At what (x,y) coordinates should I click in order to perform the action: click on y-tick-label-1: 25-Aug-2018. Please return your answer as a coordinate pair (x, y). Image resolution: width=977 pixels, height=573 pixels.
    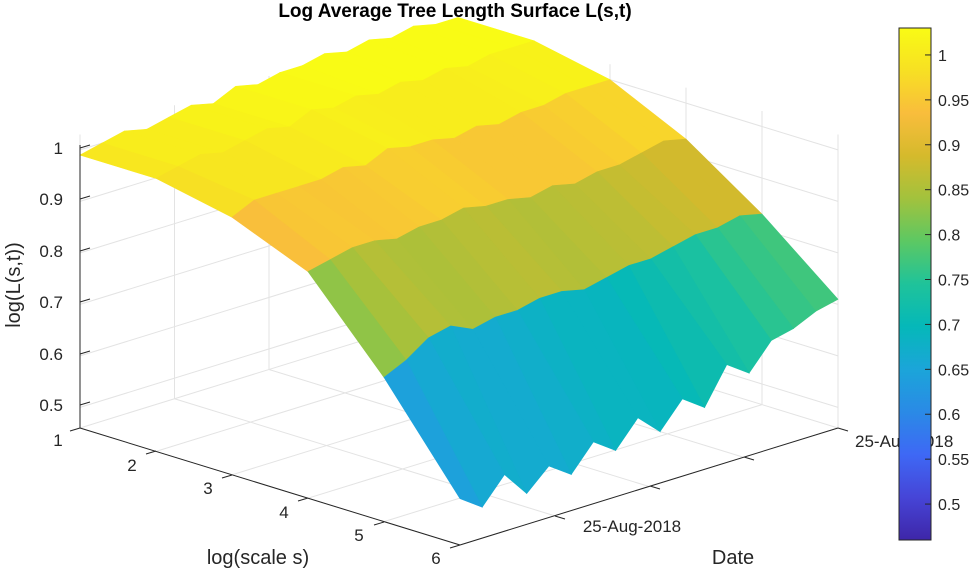
    Looking at the image, I should click on (632, 526).